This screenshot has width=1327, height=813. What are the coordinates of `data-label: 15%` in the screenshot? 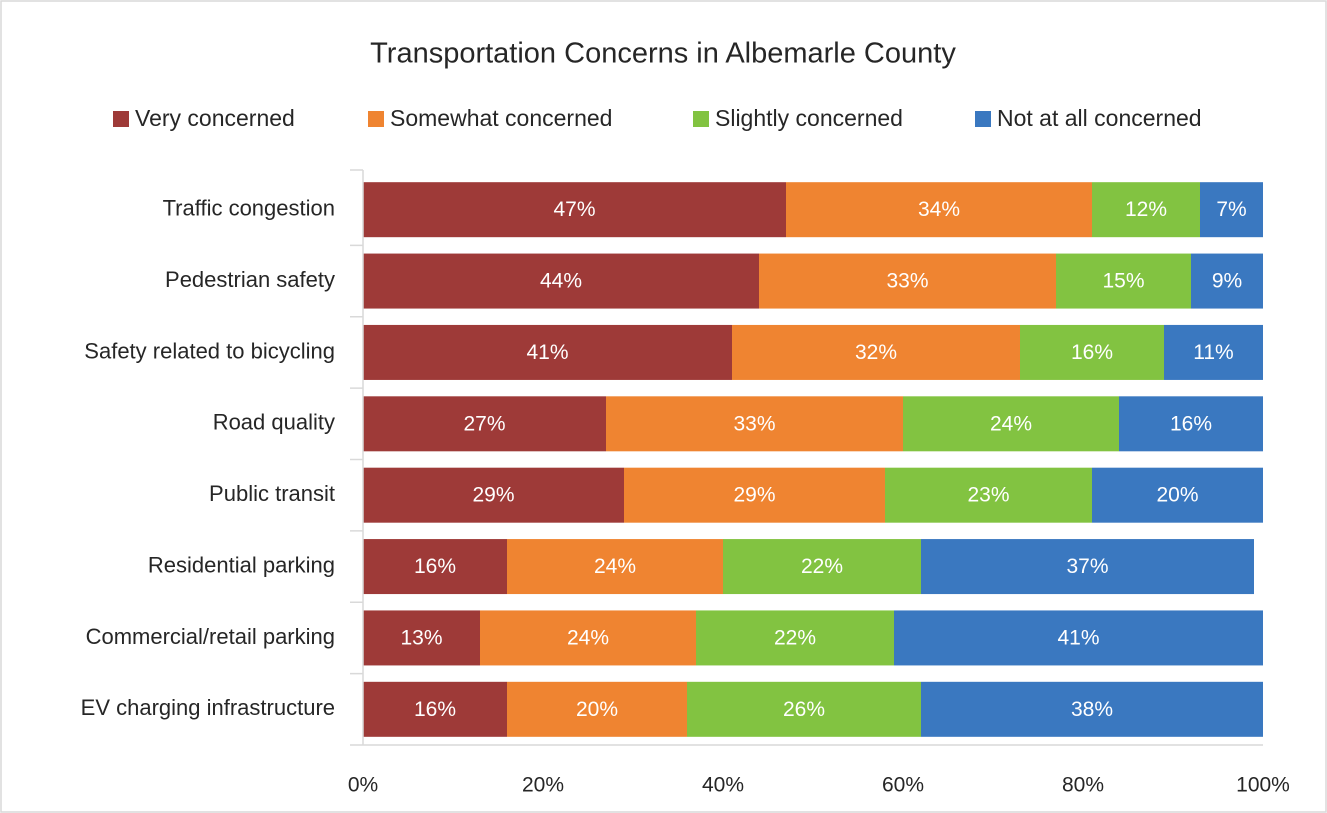 It's located at (1123, 281).